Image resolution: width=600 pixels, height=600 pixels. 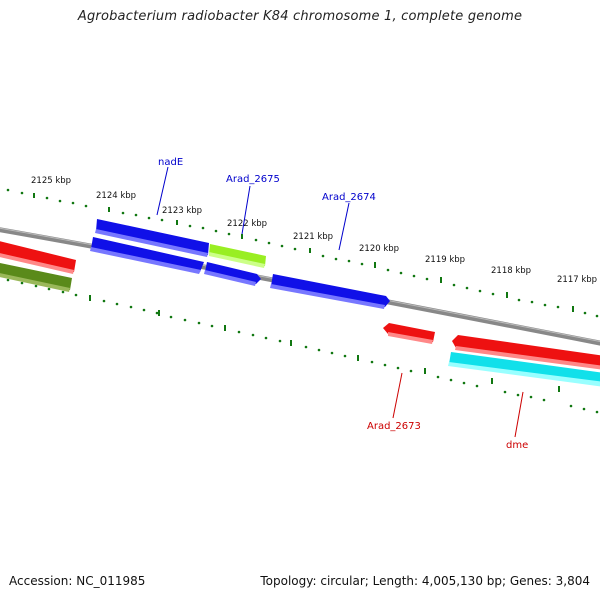 I want to click on gene-red-left-upper, so click(x=38, y=256).